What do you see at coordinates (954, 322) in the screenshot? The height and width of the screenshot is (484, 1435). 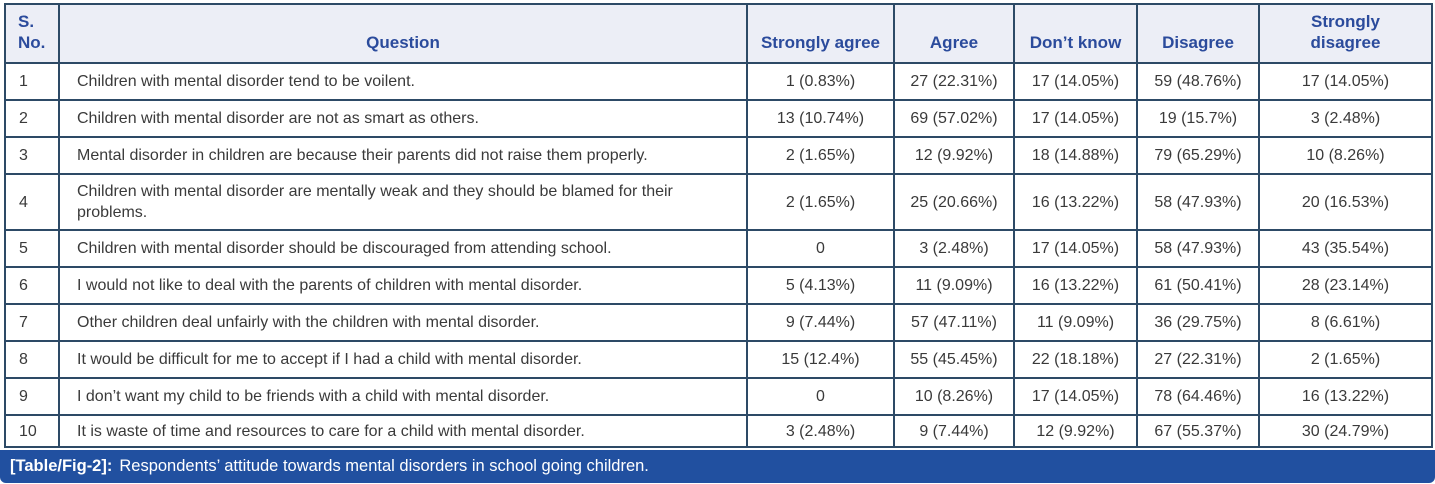 I see `agree-cell: 57 (47.11%)` at bounding box center [954, 322].